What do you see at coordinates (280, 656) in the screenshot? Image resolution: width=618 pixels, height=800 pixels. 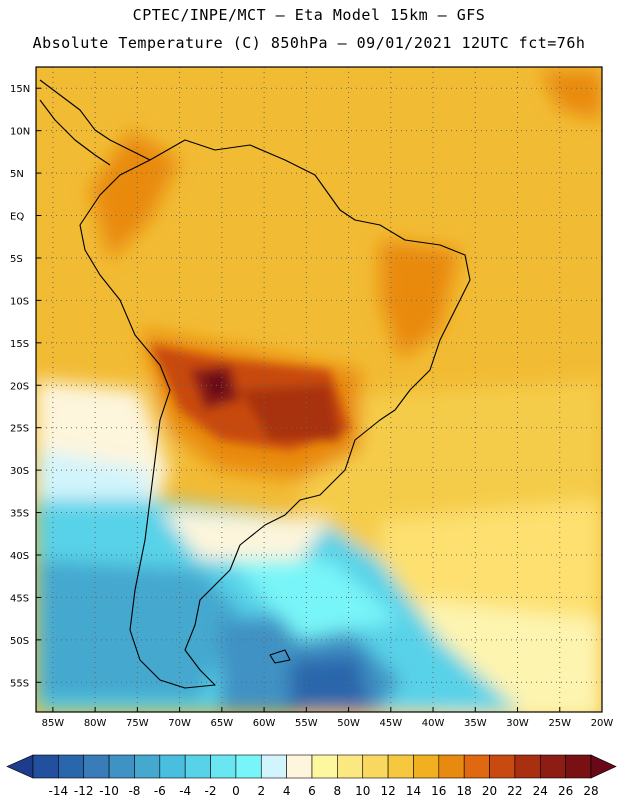 I see `falklands-coastline` at bounding box center [280, 656].